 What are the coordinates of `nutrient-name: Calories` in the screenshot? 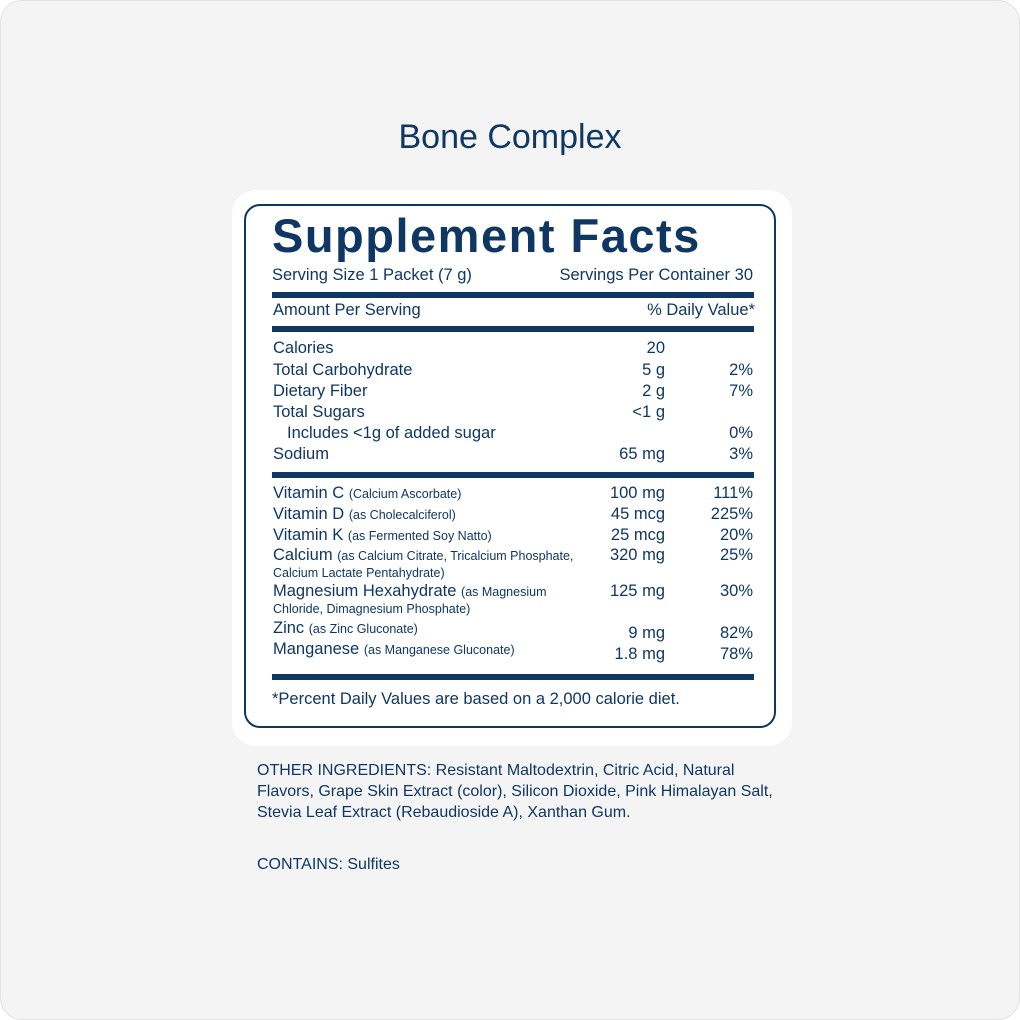 It's located at (303, 348).